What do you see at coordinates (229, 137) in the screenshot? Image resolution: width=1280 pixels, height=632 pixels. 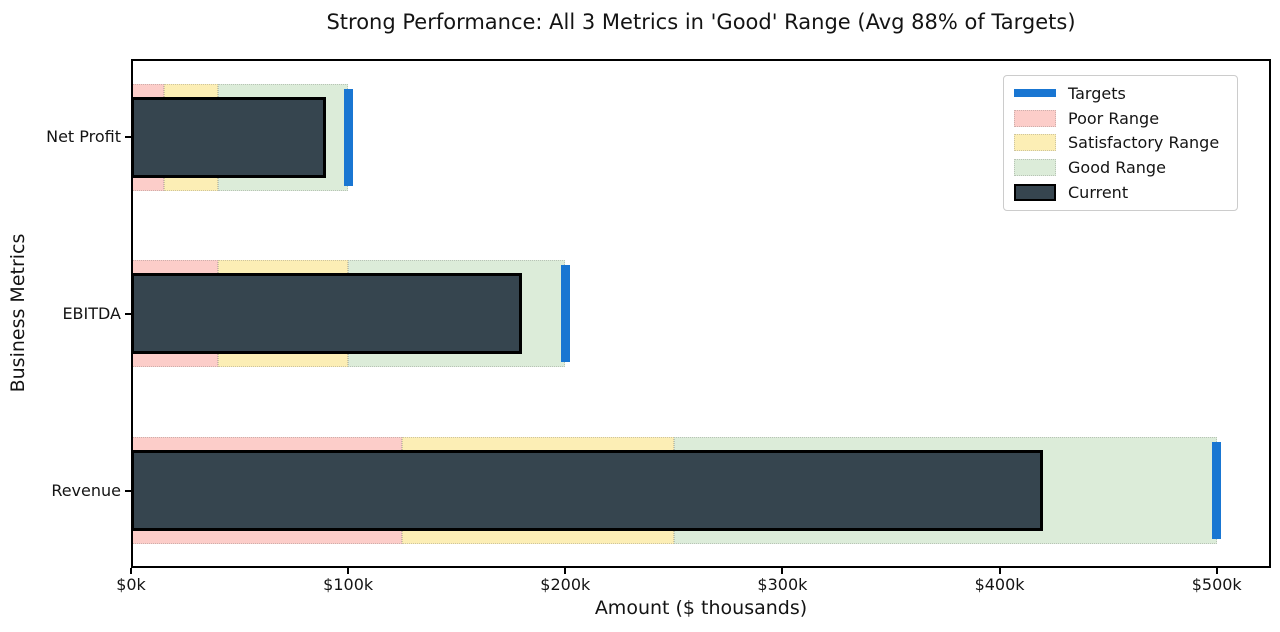 I see `current-bar-net-profit` at bounding box center [229, 137].